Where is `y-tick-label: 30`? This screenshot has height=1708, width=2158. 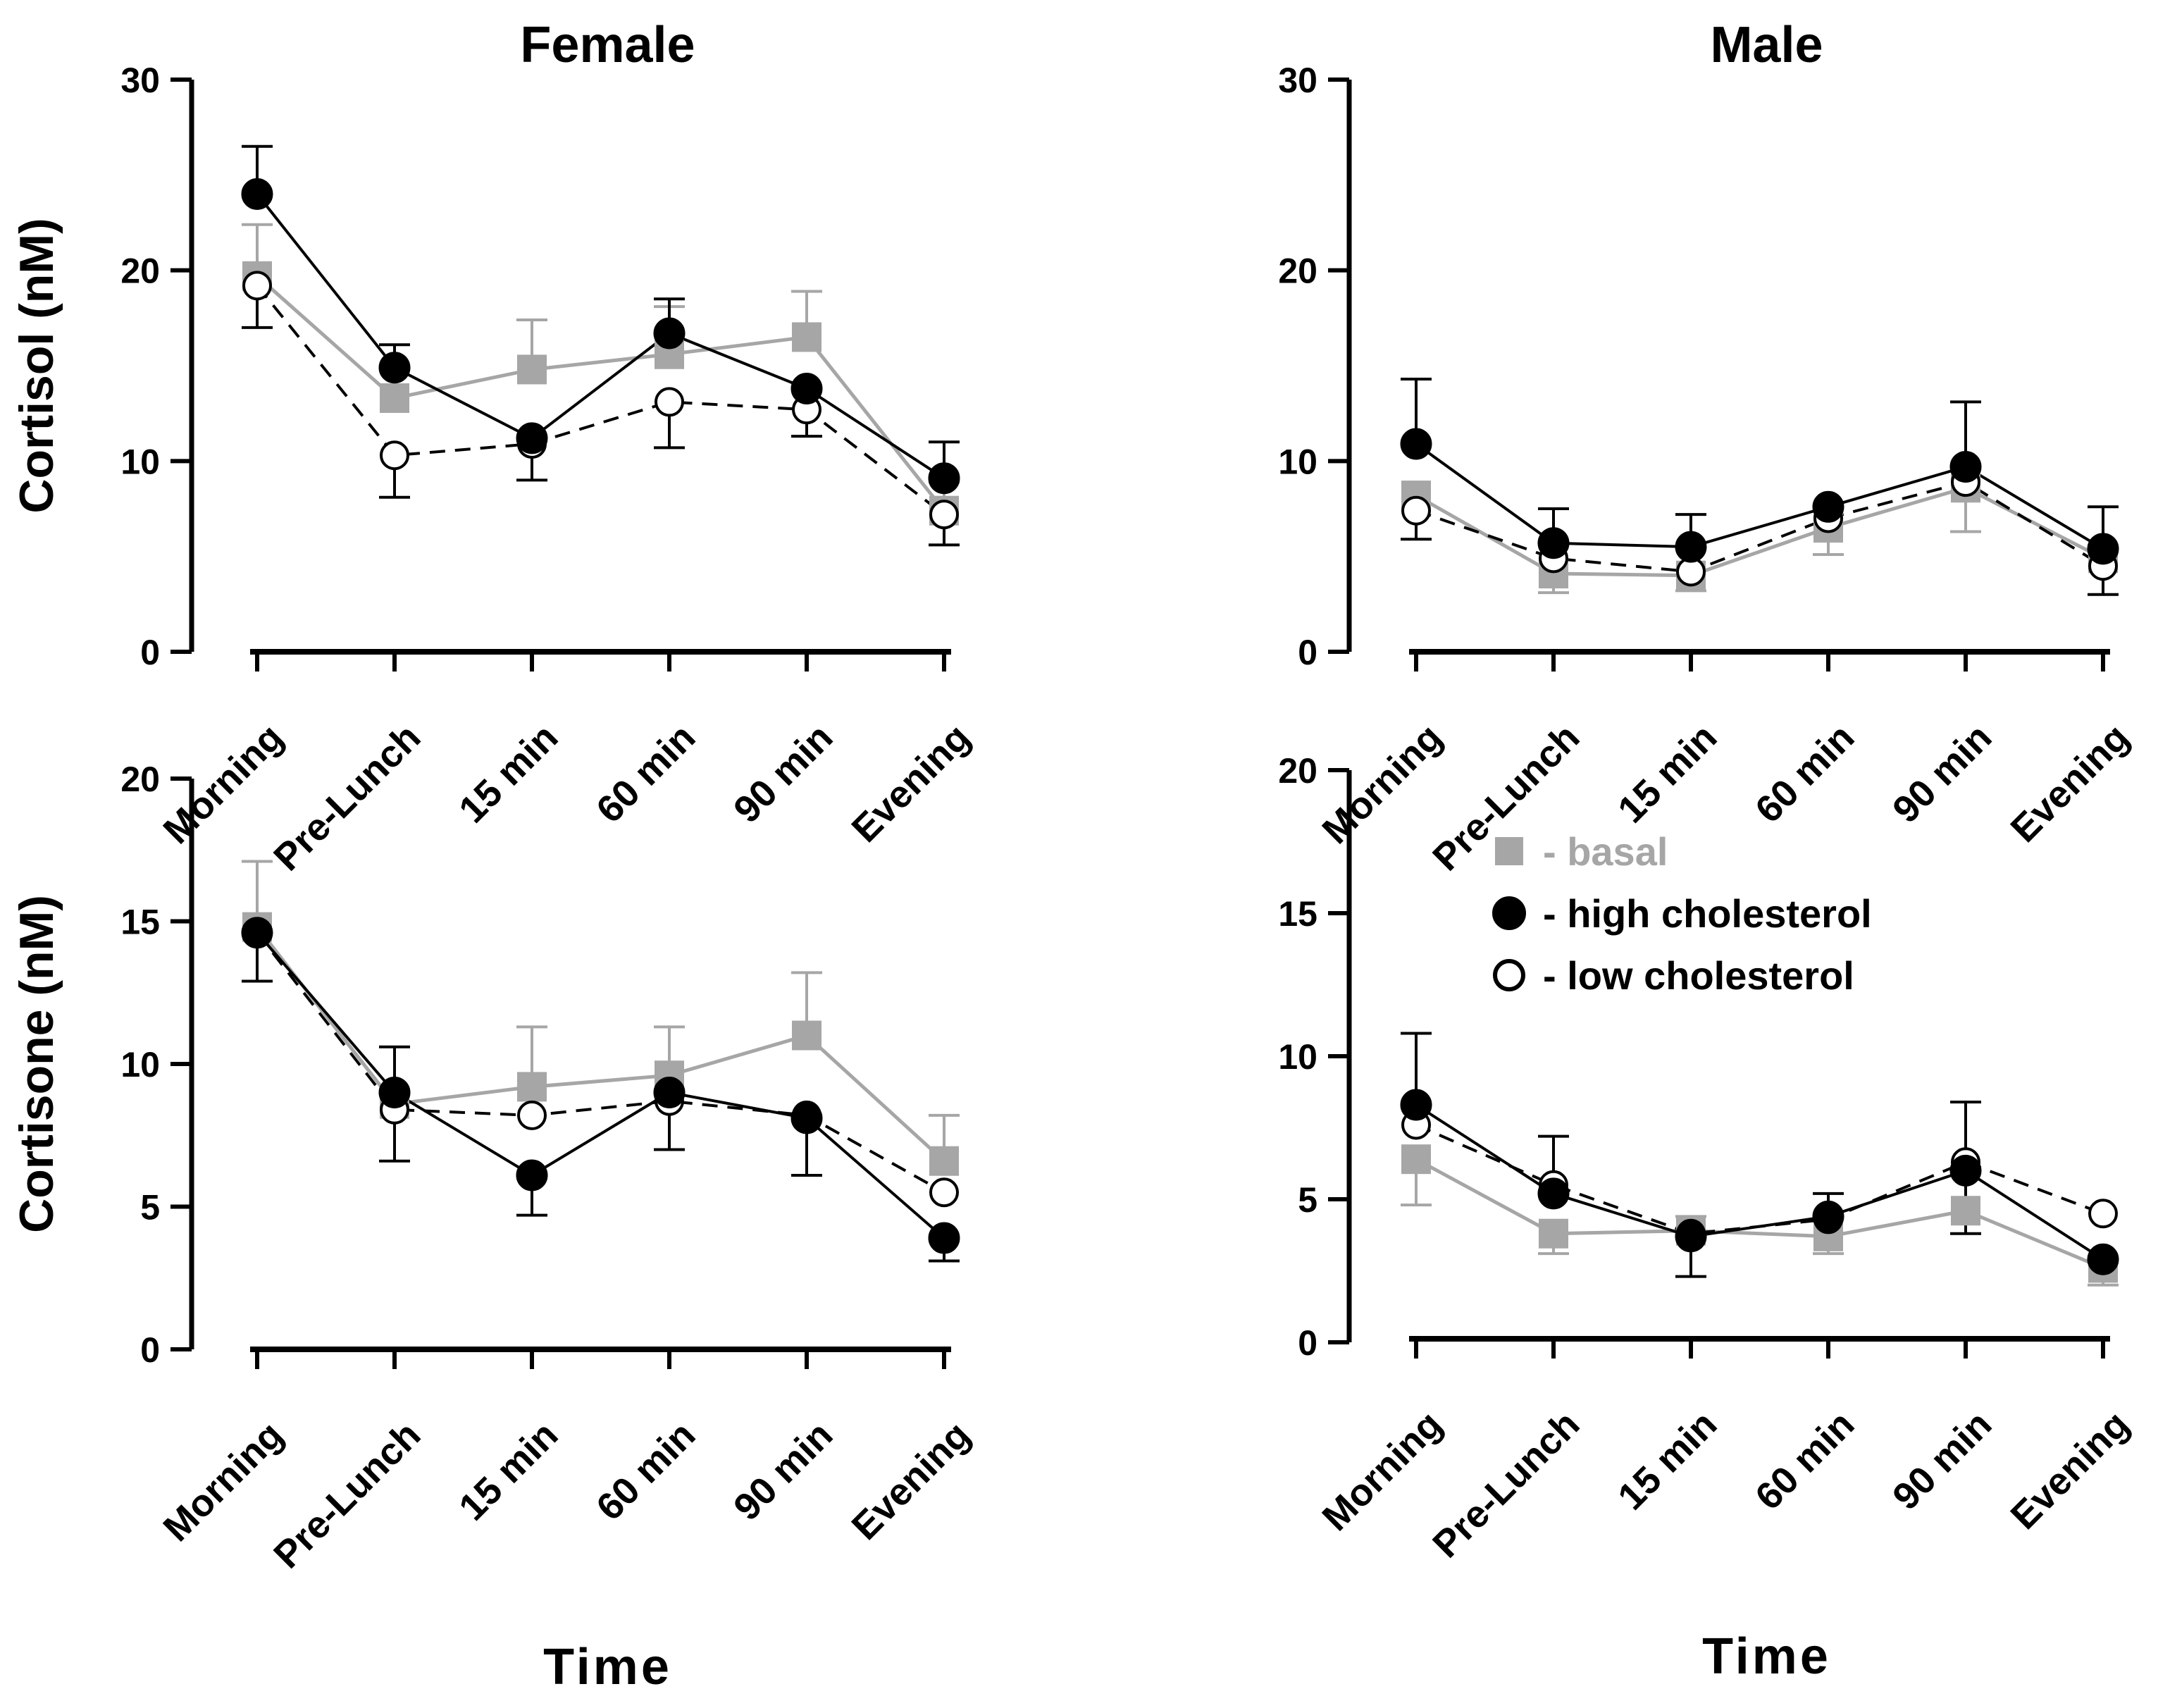
y-tick-label: 30 is located at coordinates (1297, 81).